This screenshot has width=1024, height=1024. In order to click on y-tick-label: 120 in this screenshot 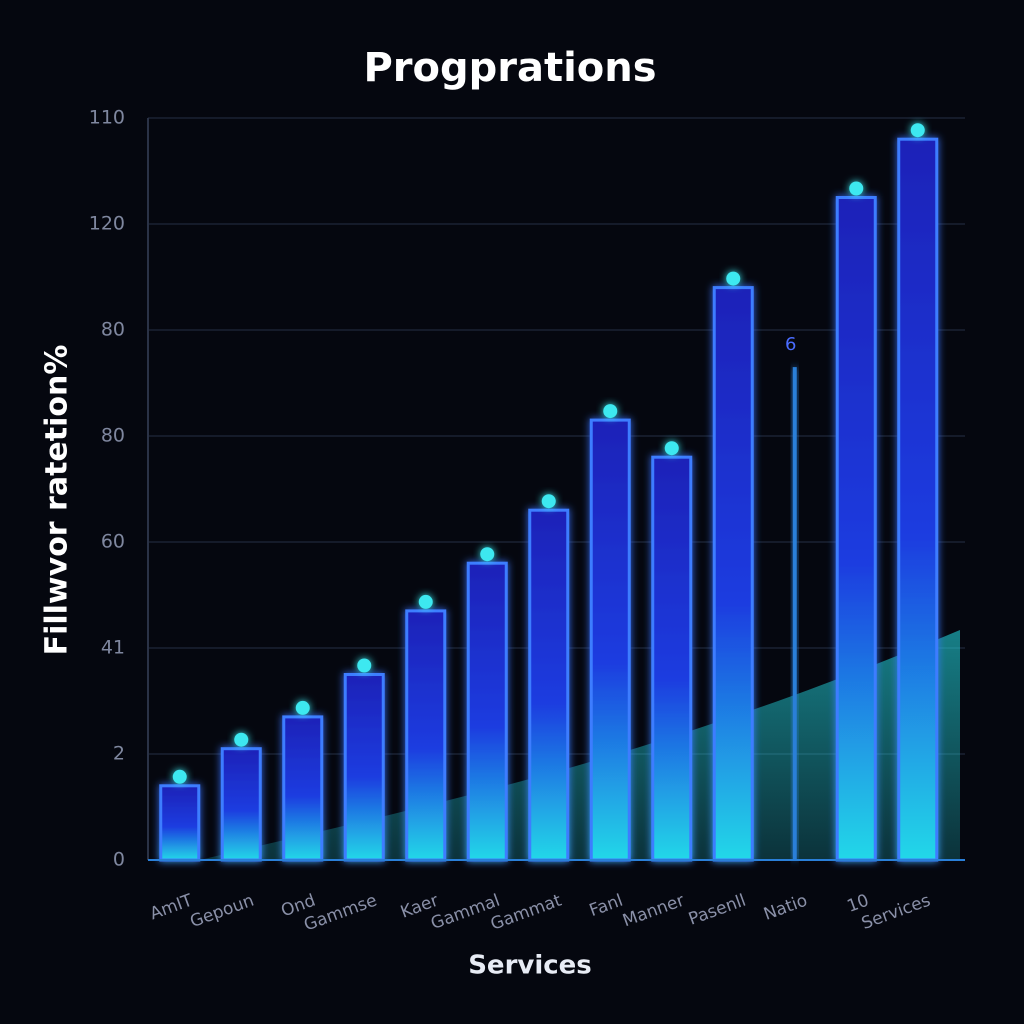, I will do `click(107, 224)`.